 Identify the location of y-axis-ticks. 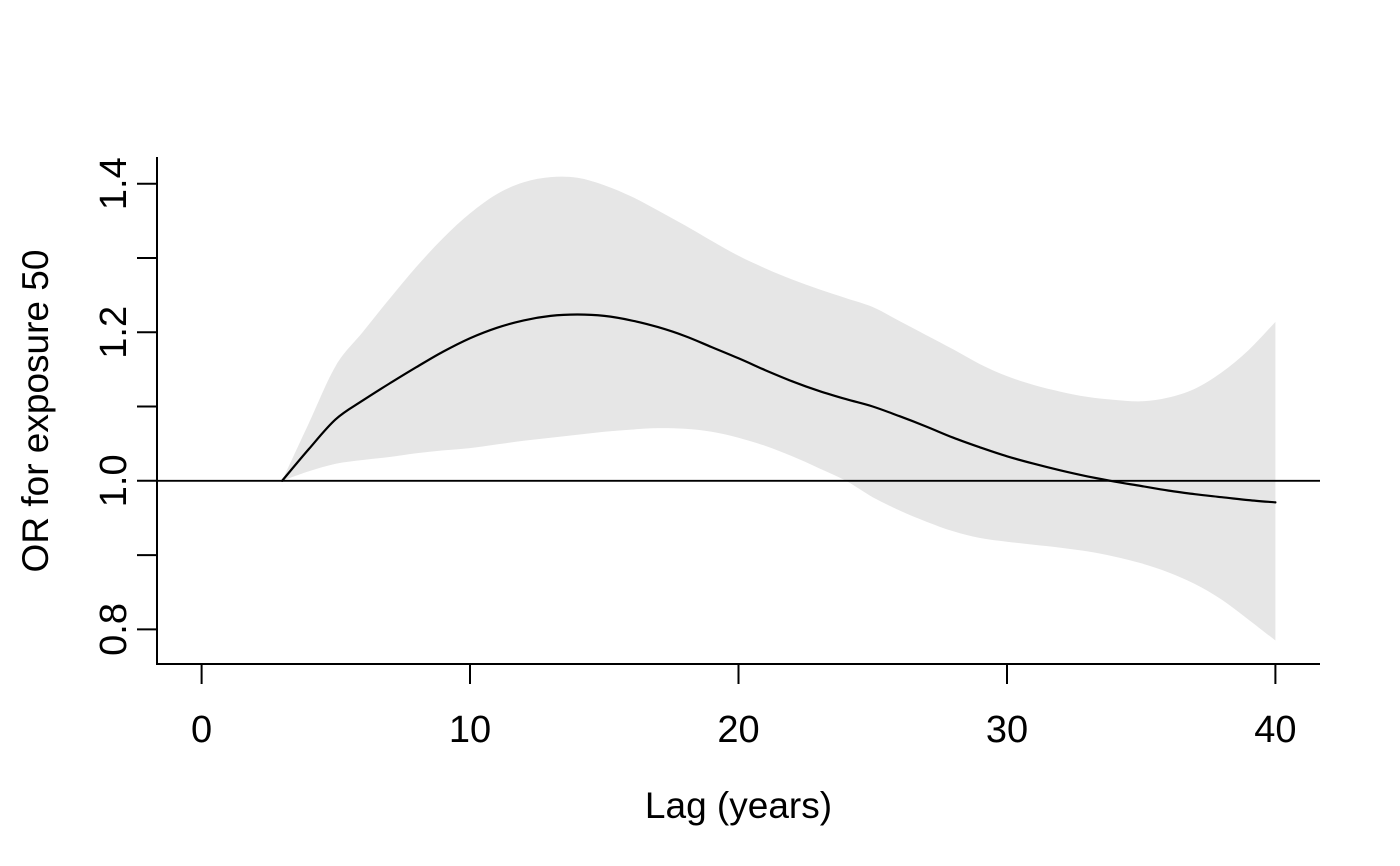
(147, 406).